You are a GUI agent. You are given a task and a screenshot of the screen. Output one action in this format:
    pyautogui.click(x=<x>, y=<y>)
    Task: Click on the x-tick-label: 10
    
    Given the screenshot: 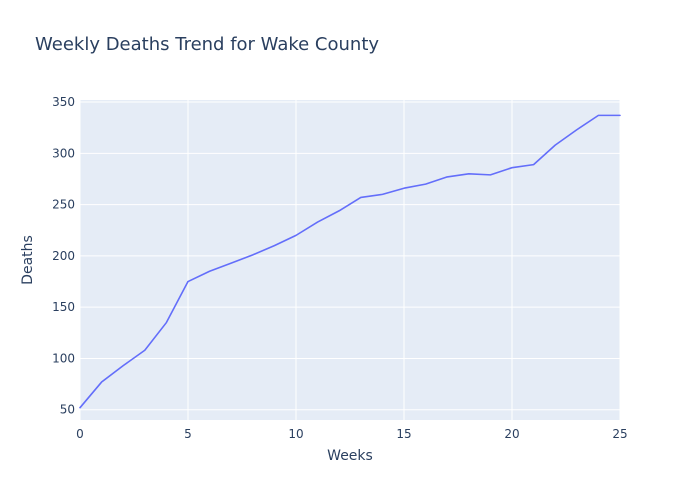 What is the action you would take?
    pyautogui.click(x=295, y=434)
    